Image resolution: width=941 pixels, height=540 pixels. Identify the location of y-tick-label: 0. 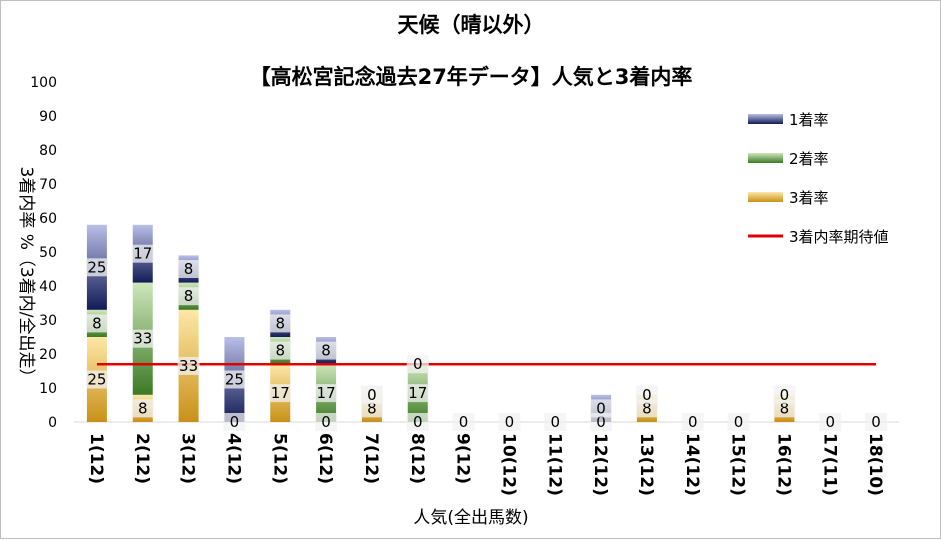
(52, 423).